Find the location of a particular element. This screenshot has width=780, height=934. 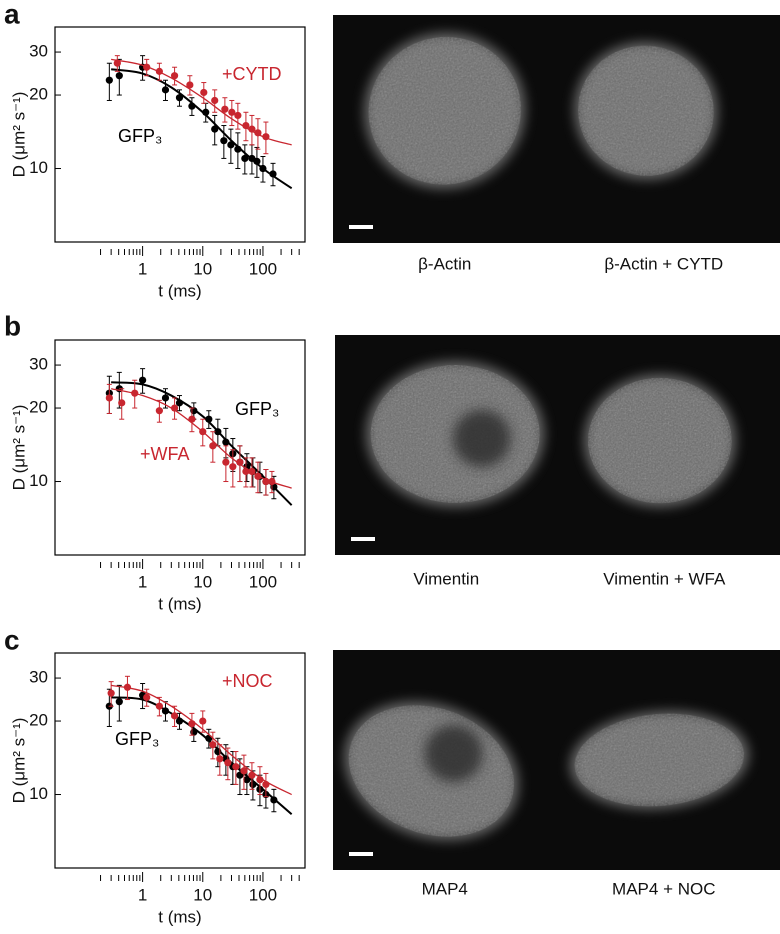

scale-bar is located at coordinates (361, 227).